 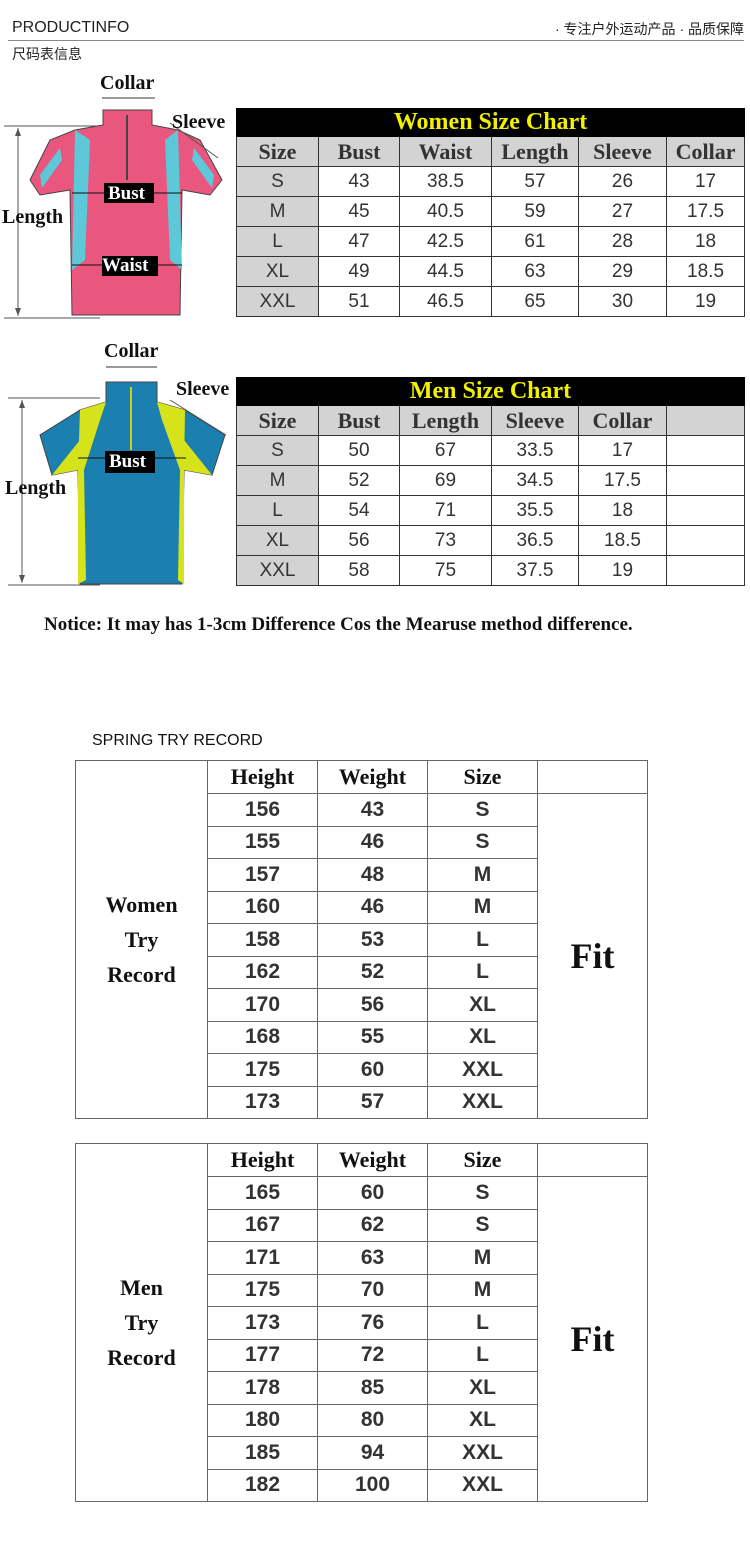 I want to click on weight-cell: 46, so click(x=372, y=907).